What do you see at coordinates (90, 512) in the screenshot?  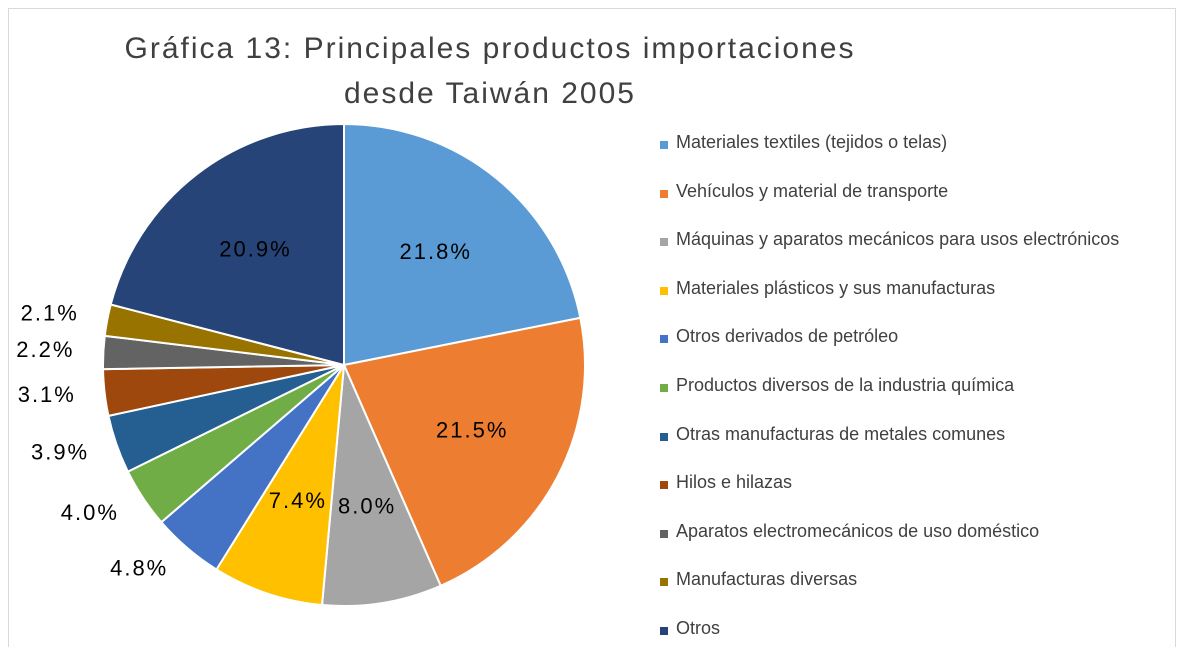 I see `data-label: 4.0%` at bounding box center [90, 512].